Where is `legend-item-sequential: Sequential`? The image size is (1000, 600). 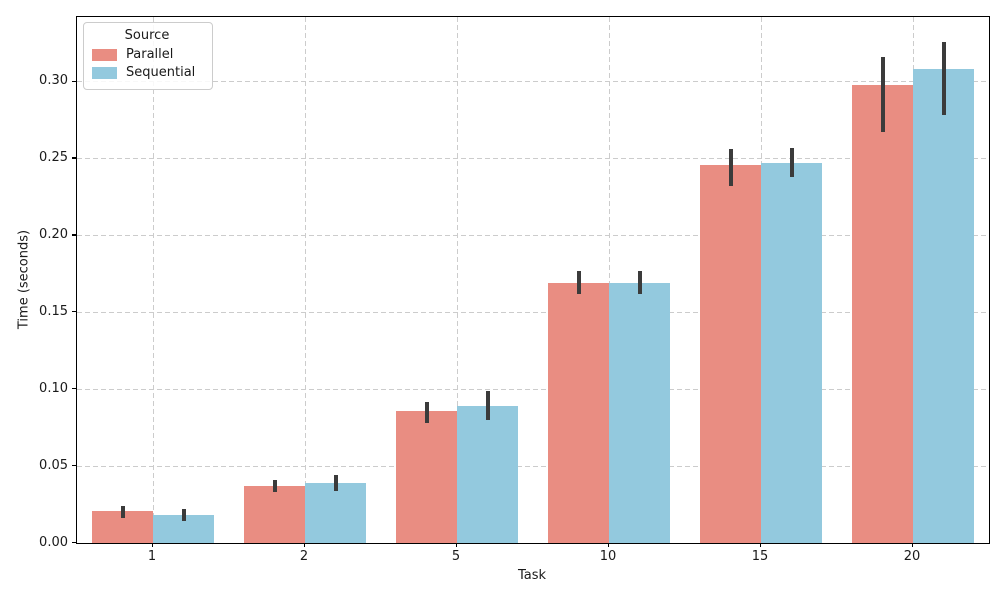
legend-item-sequential: Sequential is located at coordinates (147, 72).